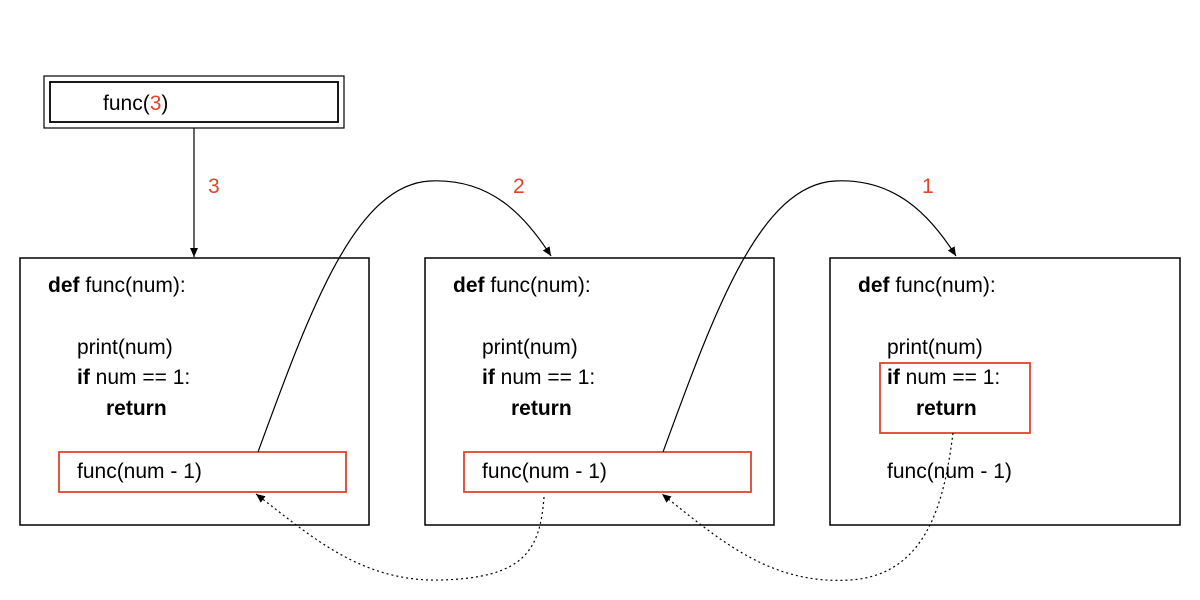 Image resolution: width=1200 pixels, height=600 pixels. I want to click on call-box-outer-border, so click(194, 102).